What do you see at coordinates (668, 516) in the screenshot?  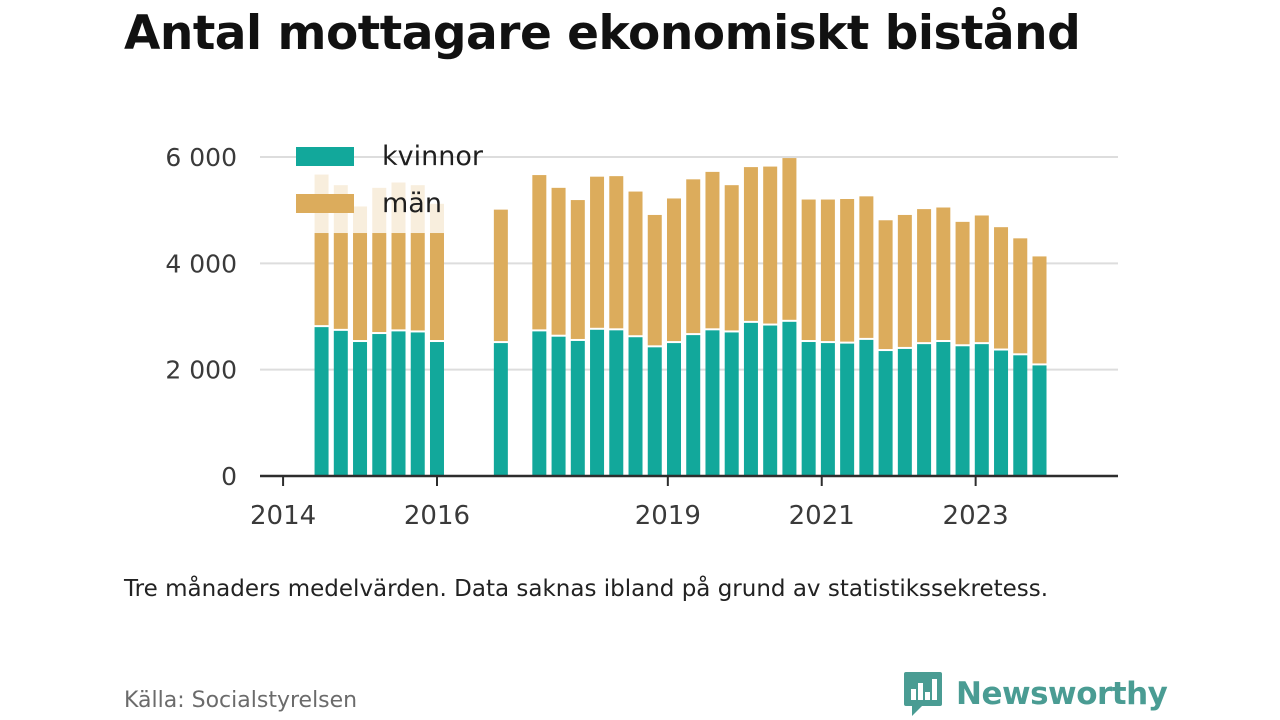 I see `x-tick-label: 2019` at bounding box center [668, 516].